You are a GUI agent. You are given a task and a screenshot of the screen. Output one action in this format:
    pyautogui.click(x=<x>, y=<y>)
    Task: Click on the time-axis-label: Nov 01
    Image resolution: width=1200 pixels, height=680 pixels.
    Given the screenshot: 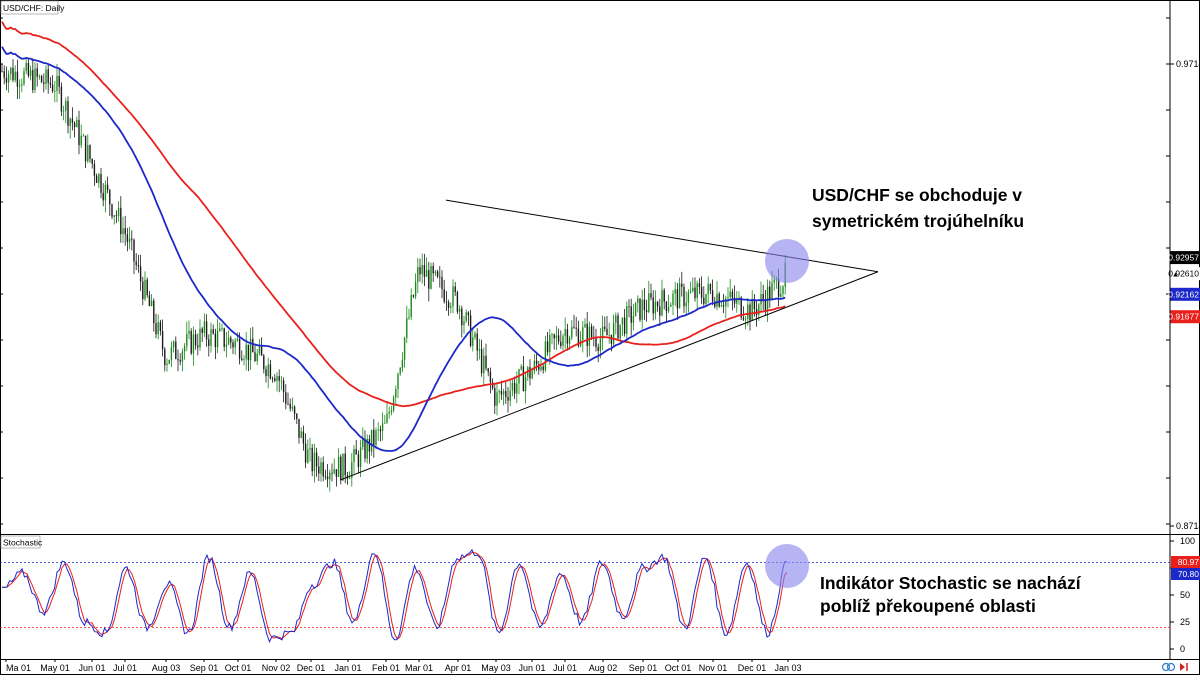 What is the action you would take?
    pyautogui.click(x=713, y=668)
    